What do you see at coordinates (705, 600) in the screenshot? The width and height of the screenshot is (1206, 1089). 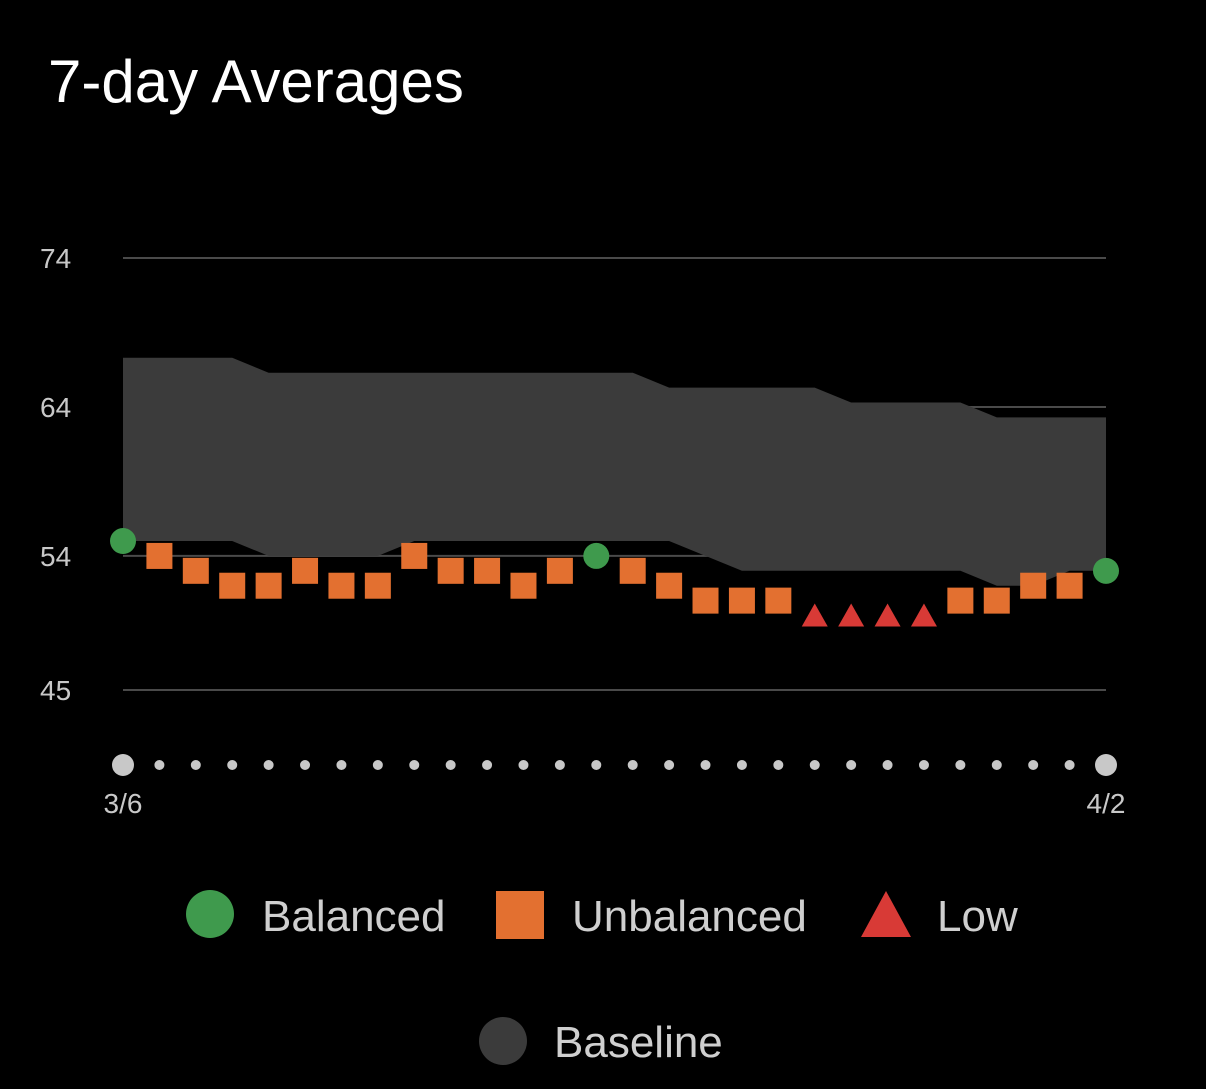 I see `point-day-17-unbalanced` at bounding box center [705, 600].